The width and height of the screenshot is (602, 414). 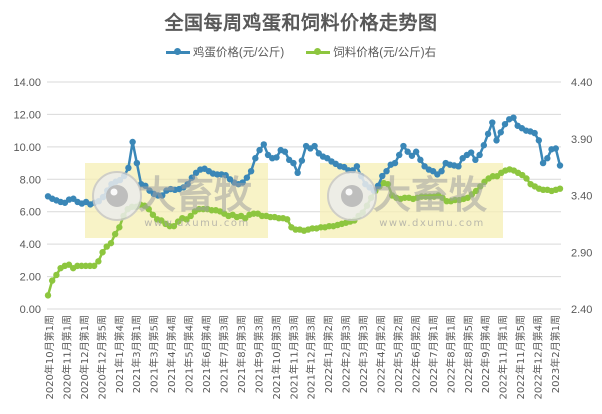 I want to click on x-axis-tick-label: 2021年6月第4周, so click(x=206, y=354).